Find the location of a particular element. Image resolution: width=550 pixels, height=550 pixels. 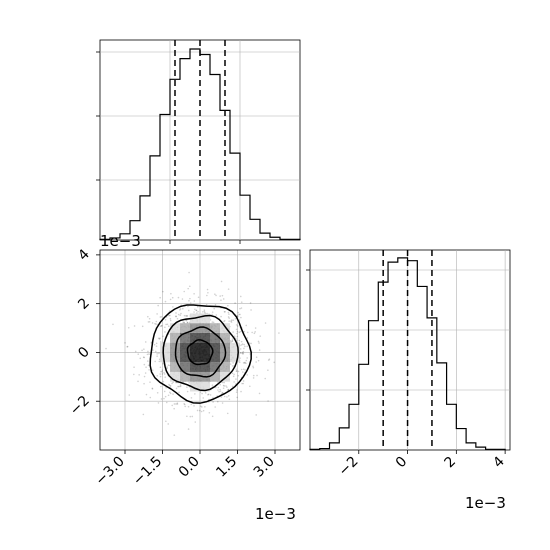

joint-contours is located at coordinates (200, 354).